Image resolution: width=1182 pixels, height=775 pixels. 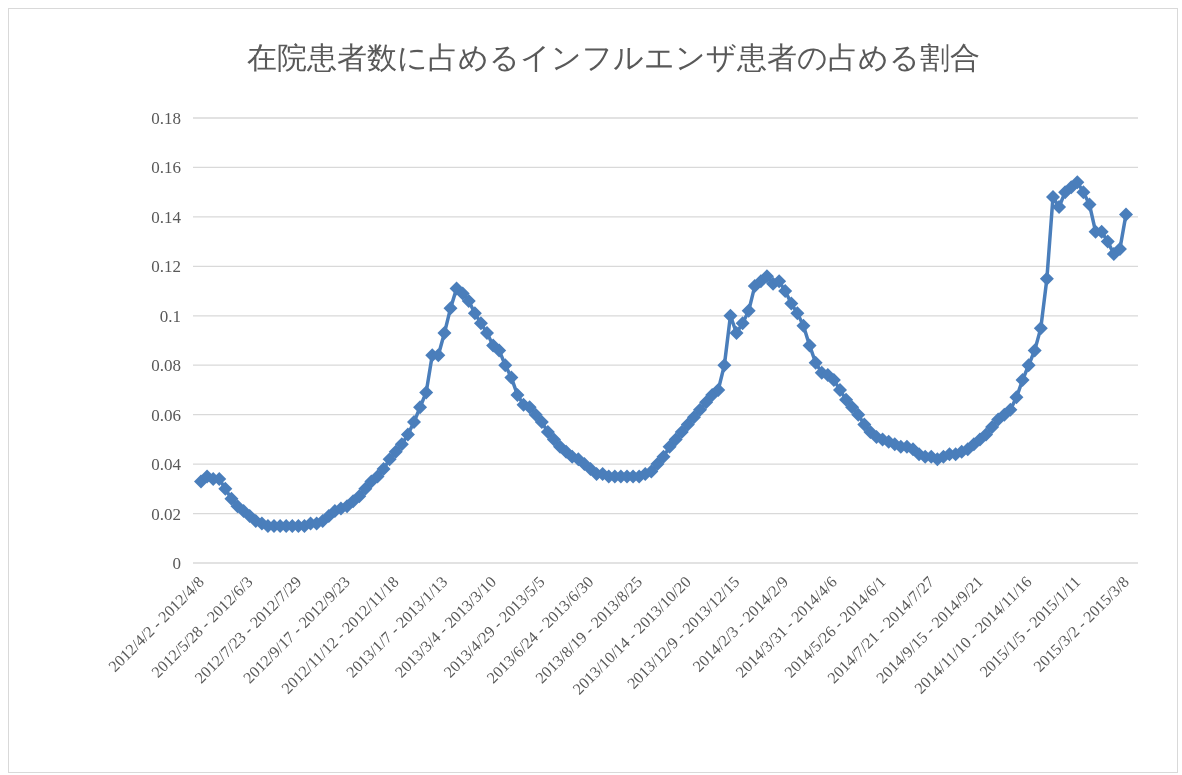 What do you see at coordinates (166, 465) in the screenshot?
I see `y-tick-label: 0.04` at bounding box center [166, 465].